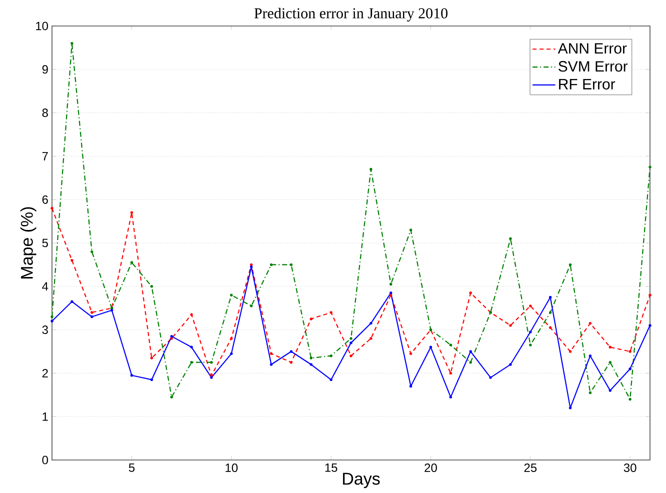  Describe the element at coordinates (45, 286) in the screenshot. I see `y-tick-label: 4` at that location.